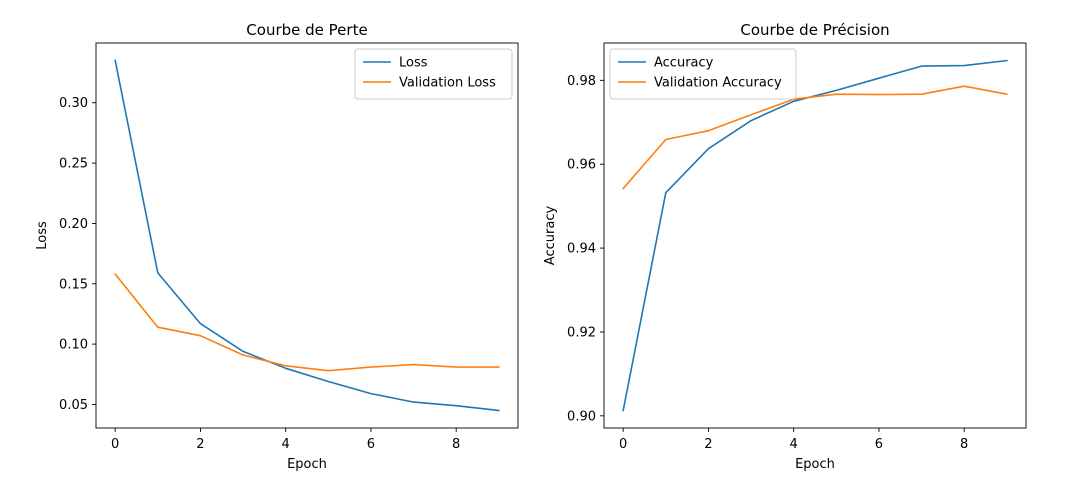 Image resolution: width=1076 pixels, height=480 pixels. What do you see at coordinates (581, 416) in the screenshot?
I see `y-tick-label: 0.90` at bounding box center [581, 416].